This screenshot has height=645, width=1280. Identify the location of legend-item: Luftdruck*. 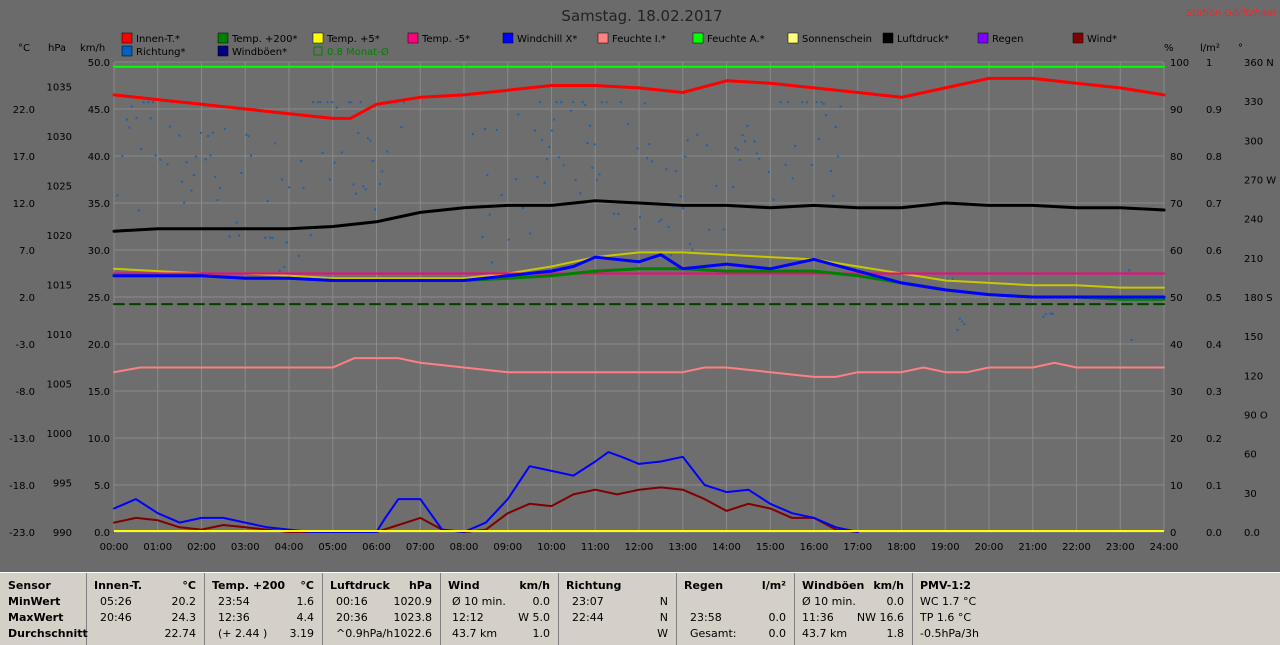
(915, 38).